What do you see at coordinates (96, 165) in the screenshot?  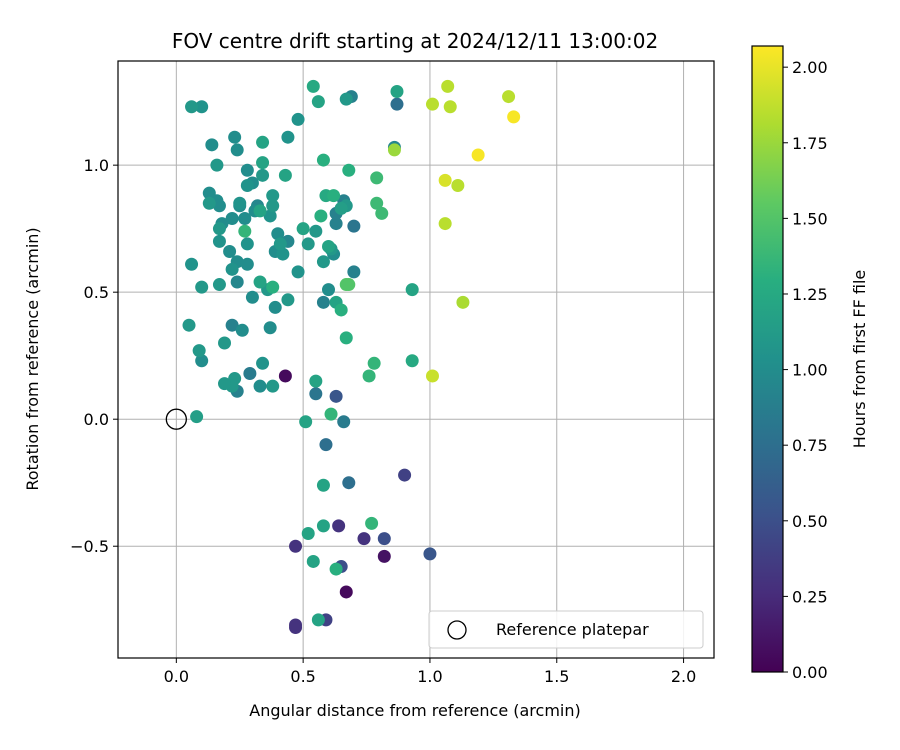 I see `y-tick-label: 1.0` at bounding box center [96, 165].